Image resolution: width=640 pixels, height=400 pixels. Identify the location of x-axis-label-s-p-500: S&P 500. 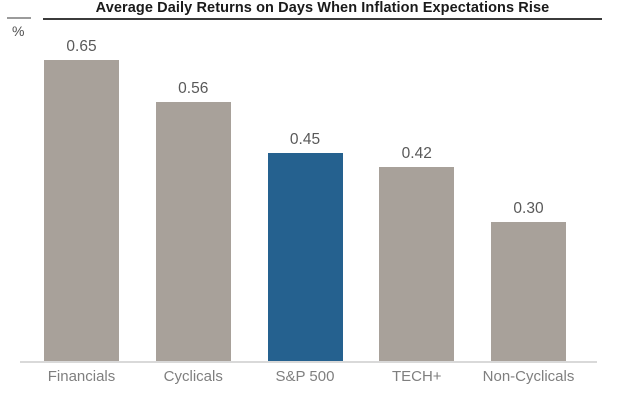
(305, 376).